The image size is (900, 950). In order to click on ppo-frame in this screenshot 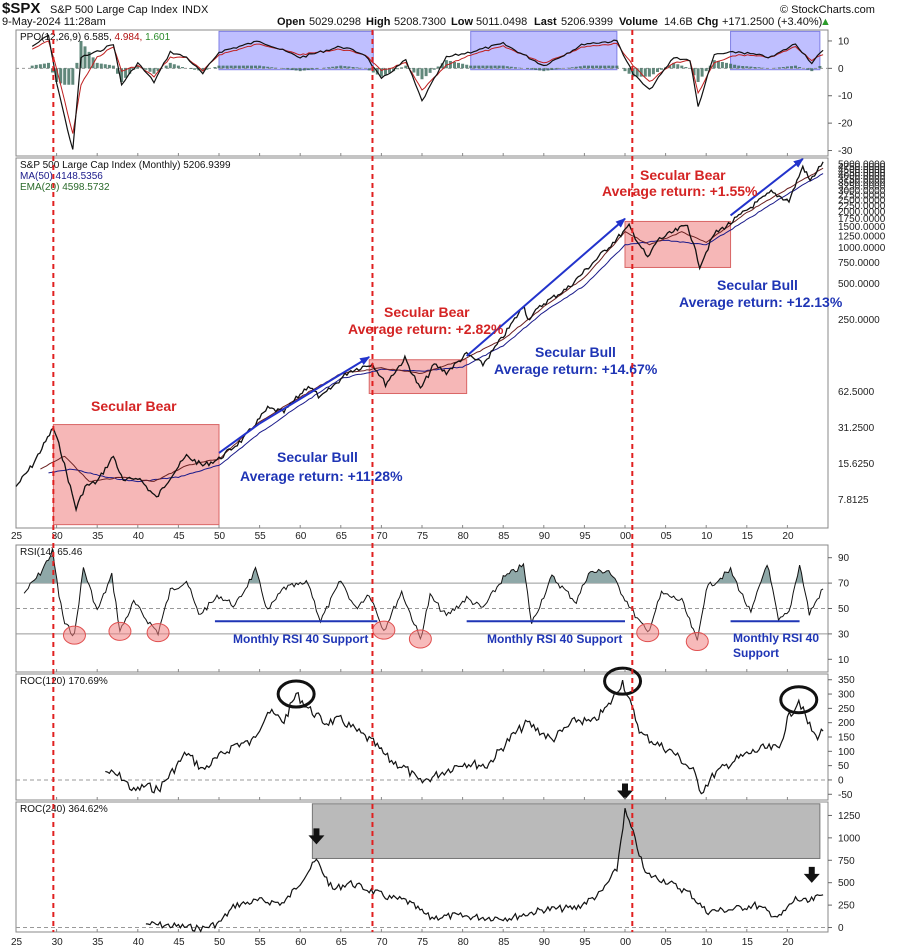, I will do `click(422, 93)`.